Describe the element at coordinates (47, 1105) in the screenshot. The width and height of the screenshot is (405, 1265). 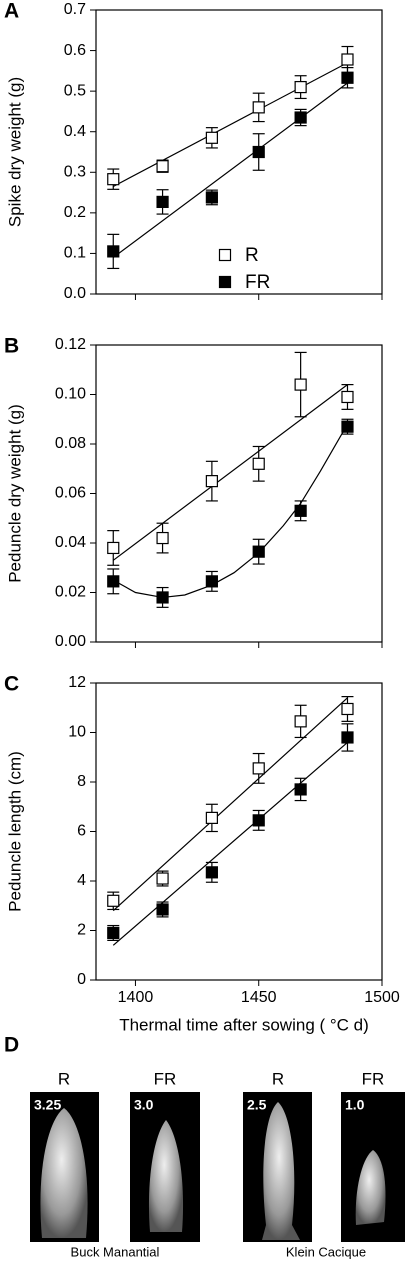
I see `image-score: 3.25` at that location.